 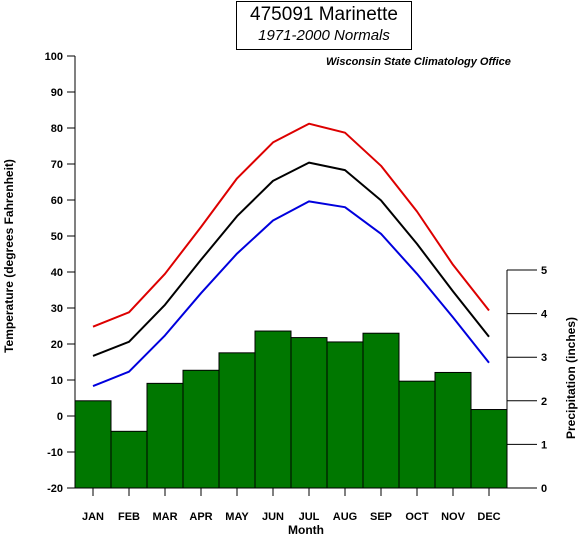 What do you see at coordinates (324, 35) in the screenshot?
I see `chart-subtitle: 1971-2000 Normals` at bounding box center [324, 35].